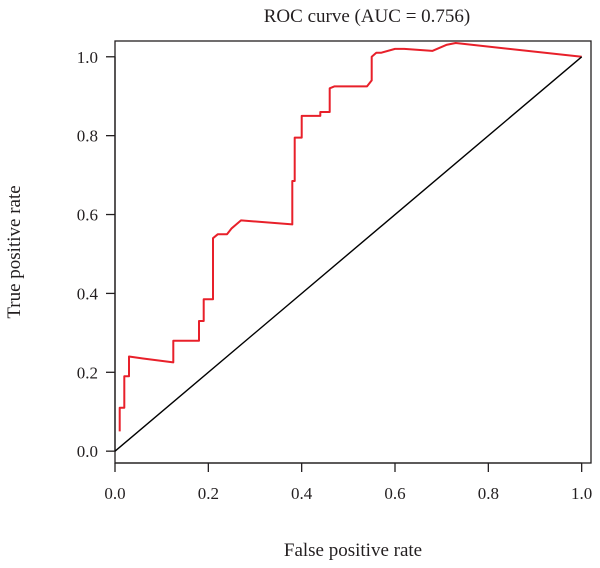 Image resolution: width=600 pixels, height=568 pixels. I want to click on x-axis: 0.0 0.2 0.4 0.6 0.8 1.0, so click(348, 482).